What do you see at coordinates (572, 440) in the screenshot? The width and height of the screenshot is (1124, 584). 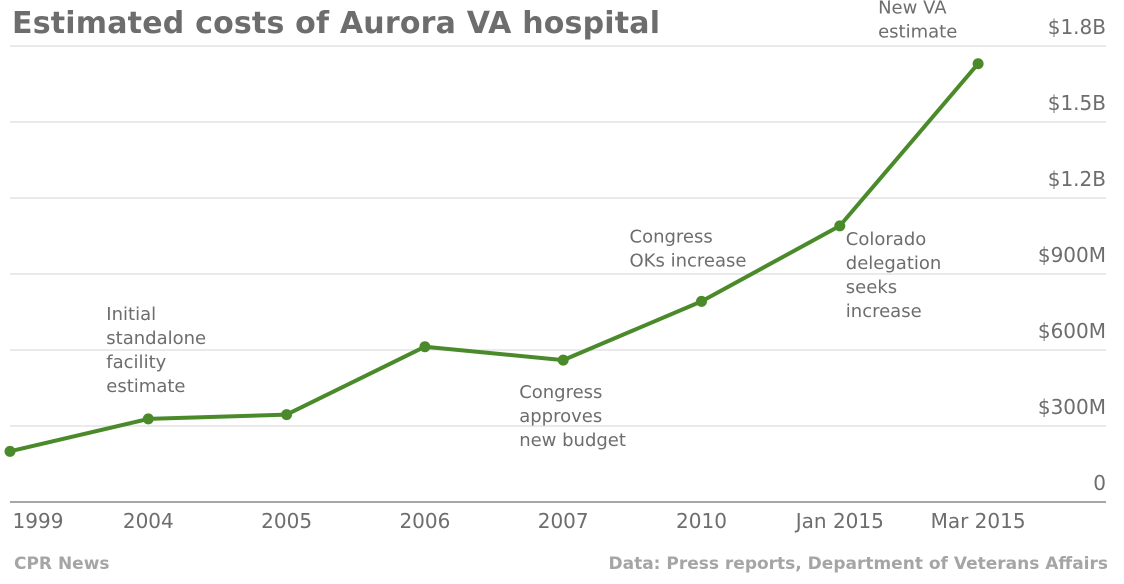 I see `annotation-line: new budget` at bounding box center [572, 440].